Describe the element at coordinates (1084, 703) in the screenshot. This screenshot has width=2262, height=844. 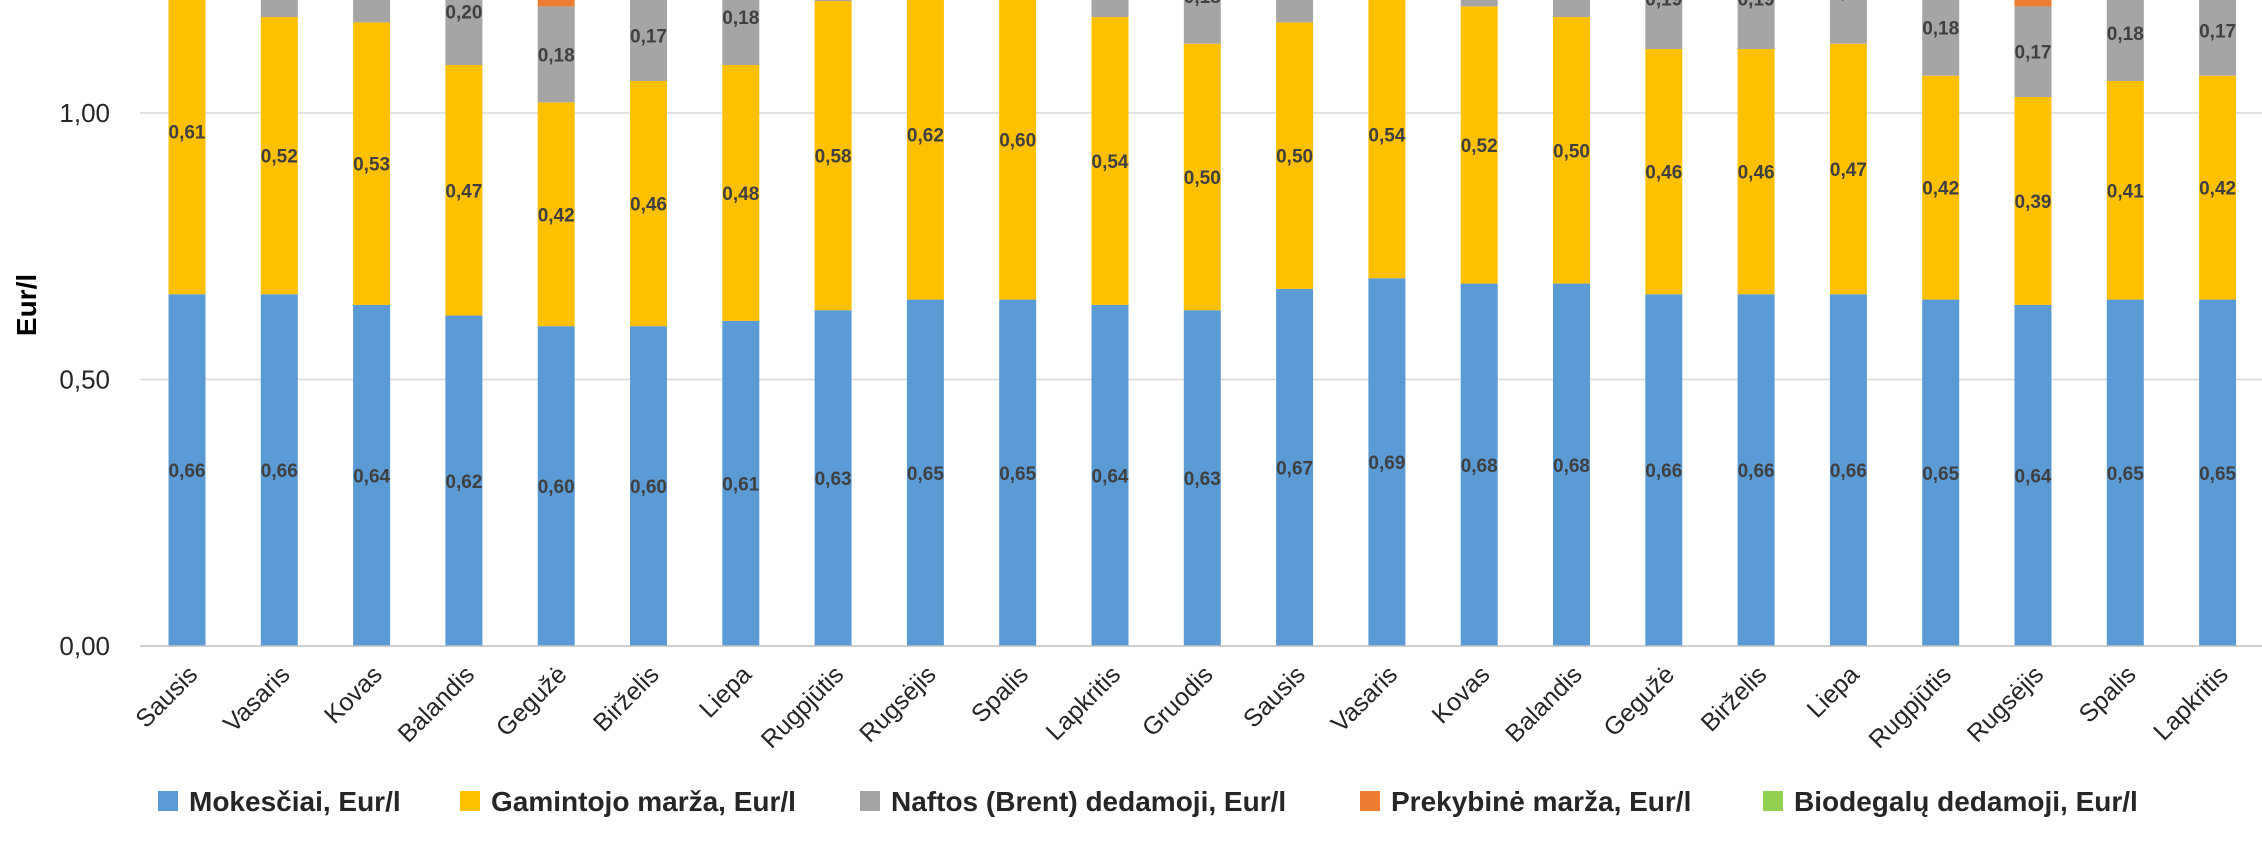
I see `x-tick-label: Lapkritis` at that location.